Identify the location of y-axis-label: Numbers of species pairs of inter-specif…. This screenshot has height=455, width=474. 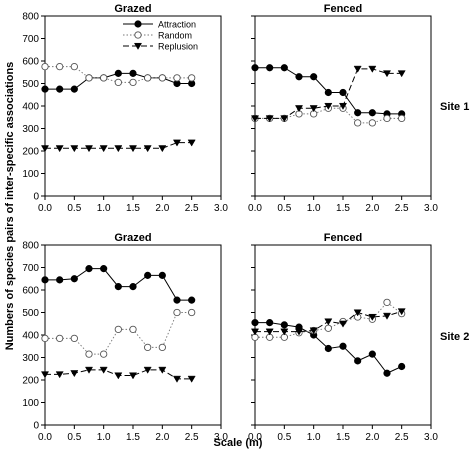
(10, 206).